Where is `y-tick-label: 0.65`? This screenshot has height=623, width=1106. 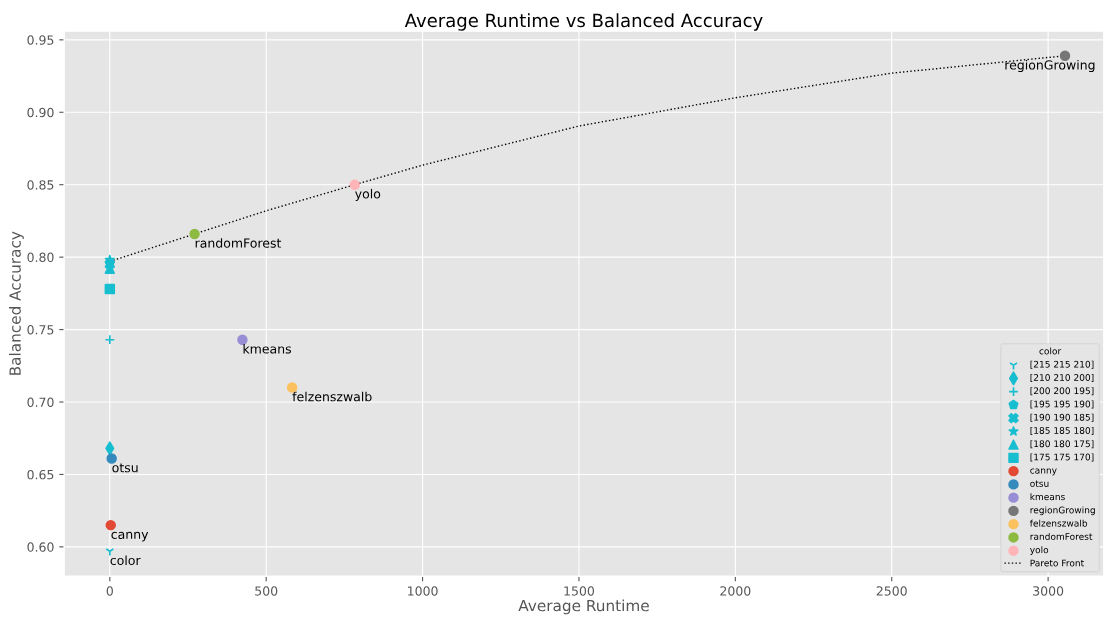
y-tick-label: 0.65 is located at coordinates (40, 474).